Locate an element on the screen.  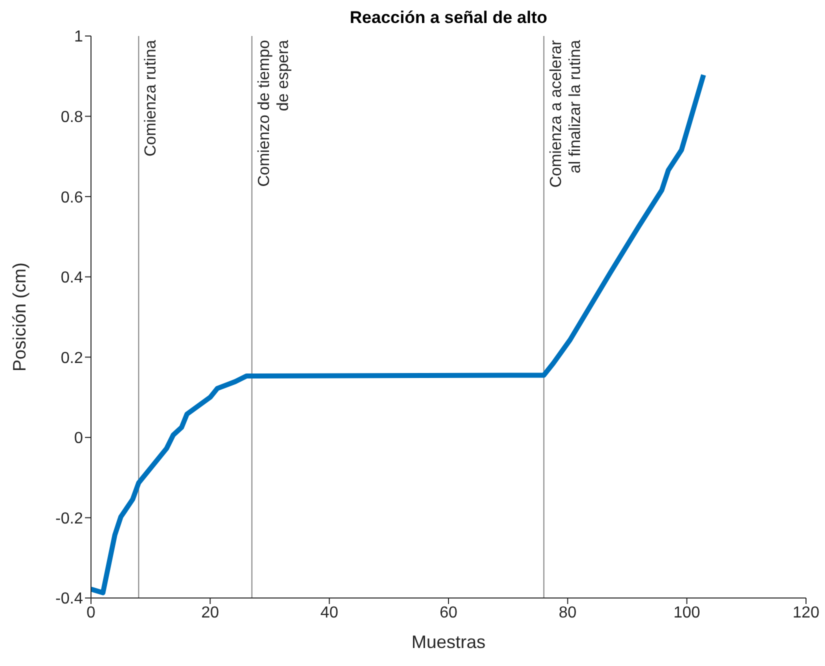
x-tick-label: 100 is located at coordinates (686, 613).